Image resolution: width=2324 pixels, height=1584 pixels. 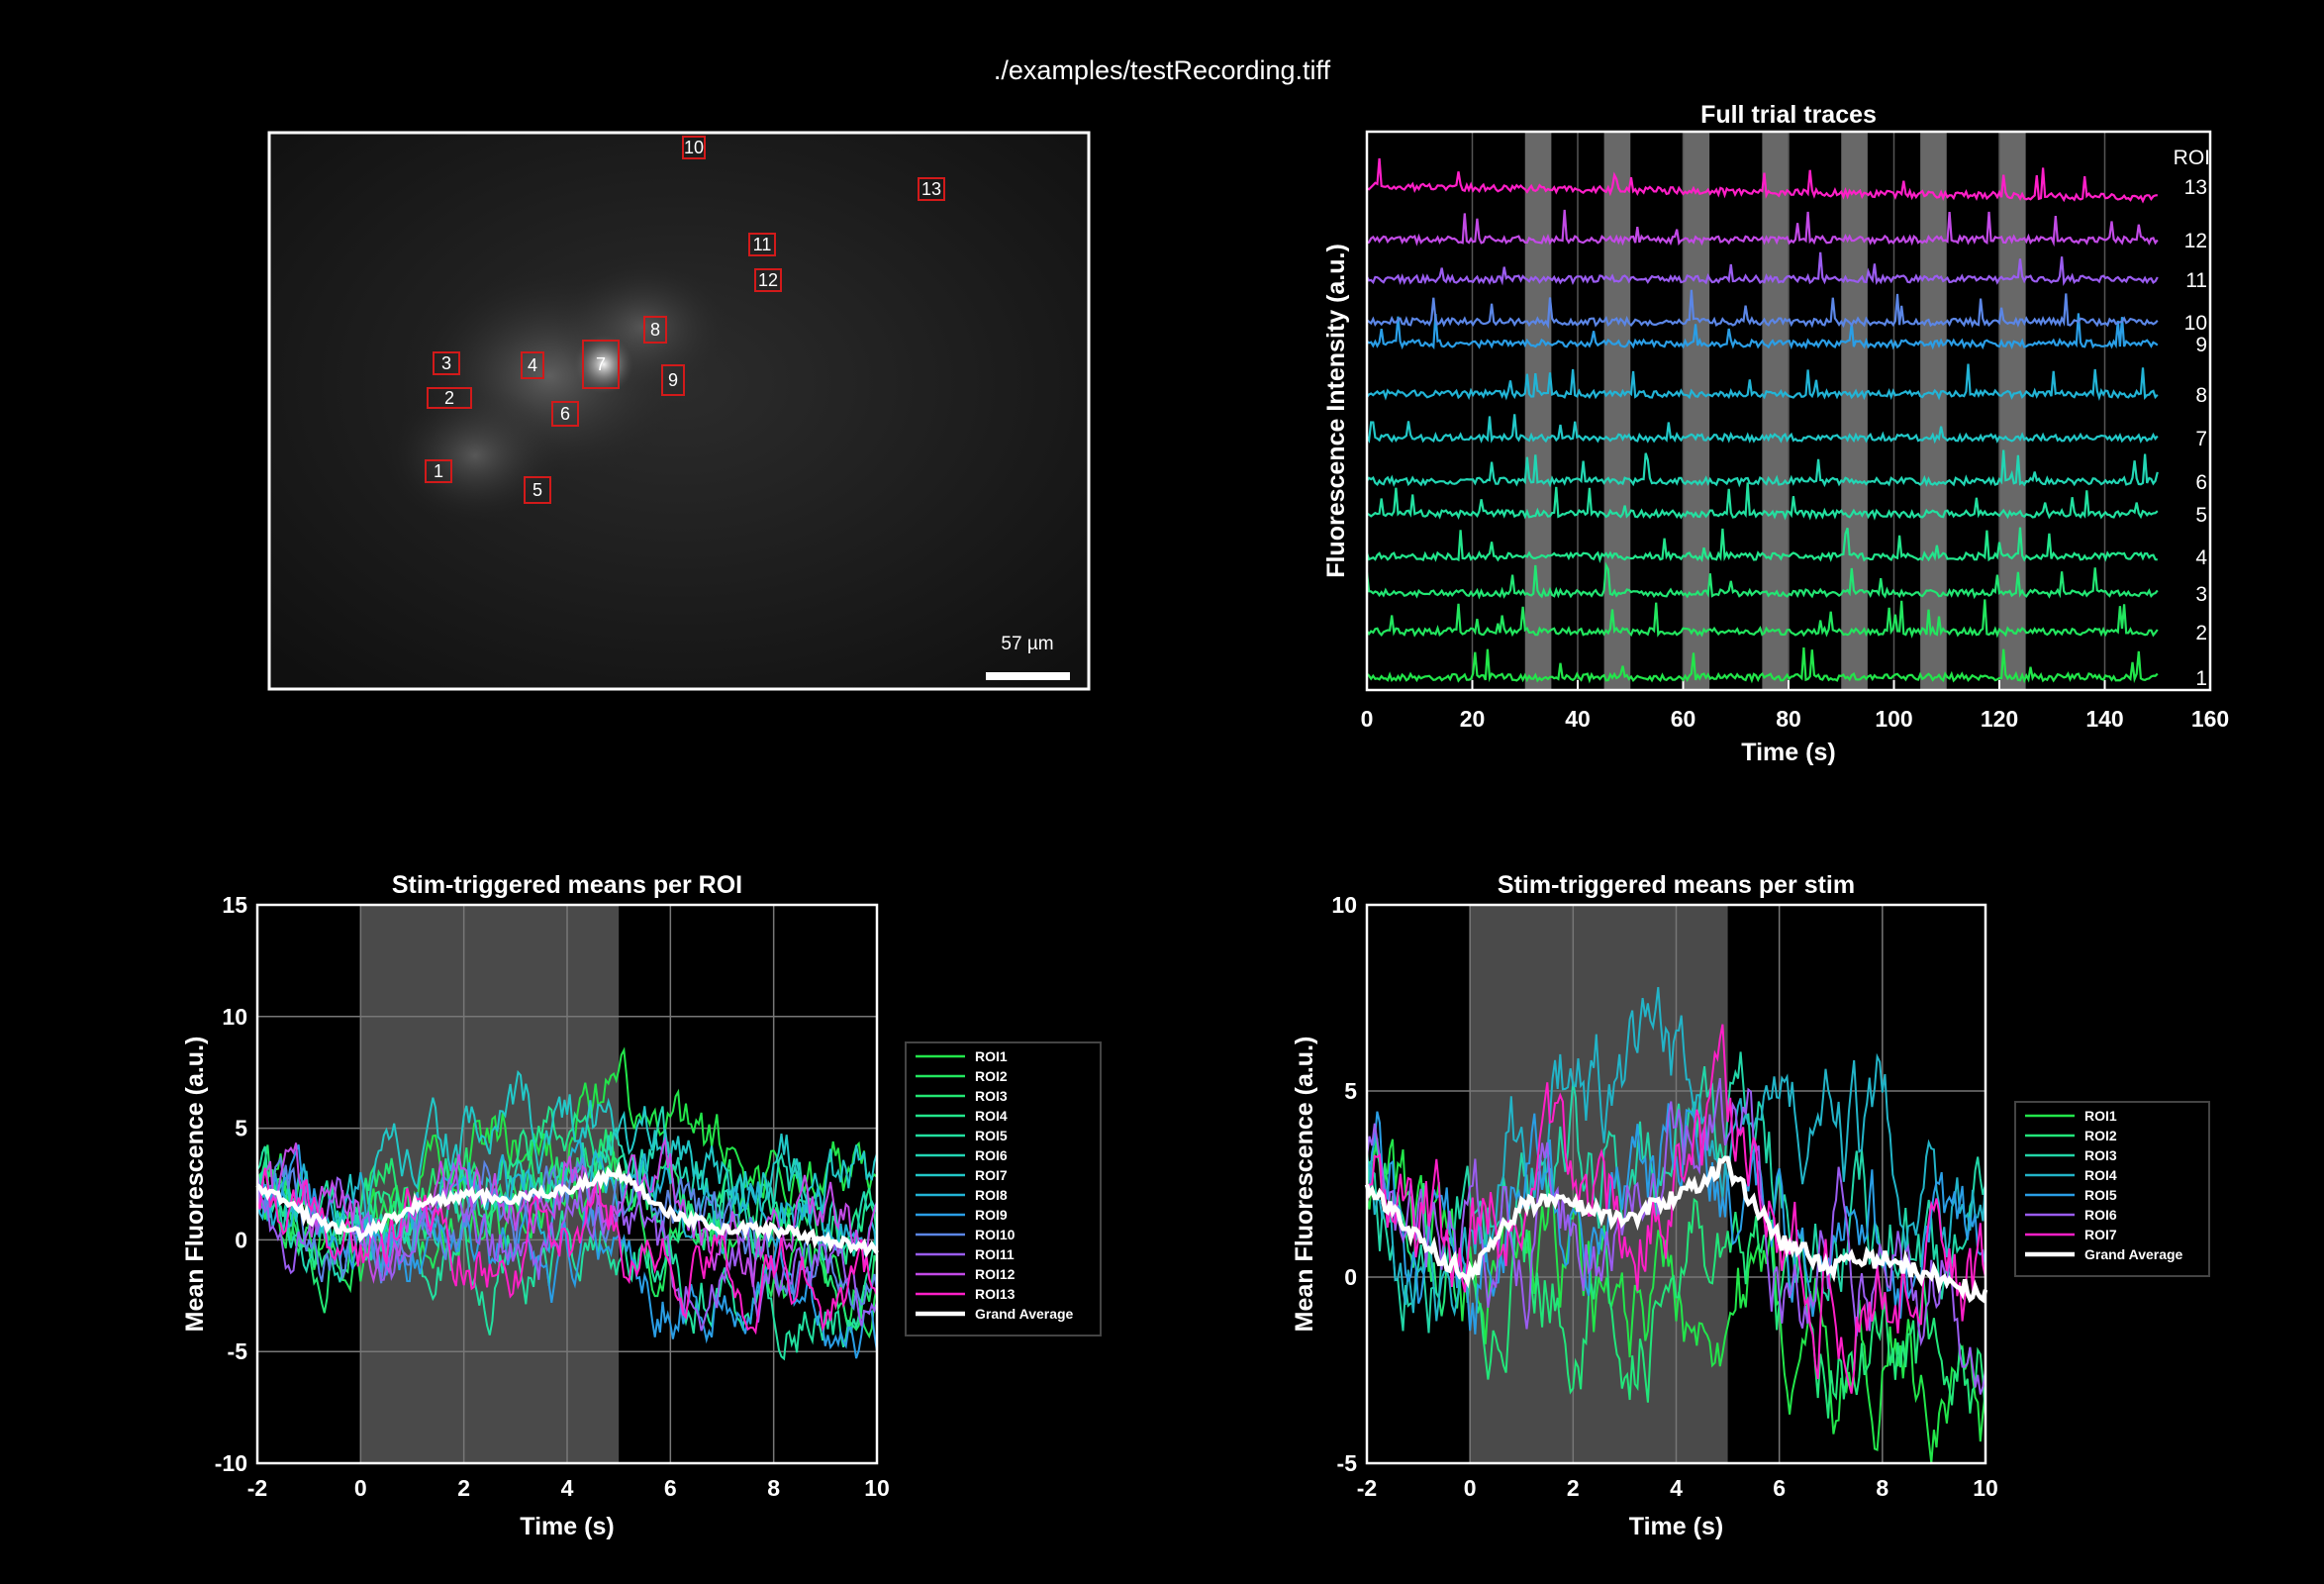 What do you see at coordinates (1676, 1526) in the screenshot?
I see `x-axis-label: Time (s)` at bounding box center [1676, 1526].